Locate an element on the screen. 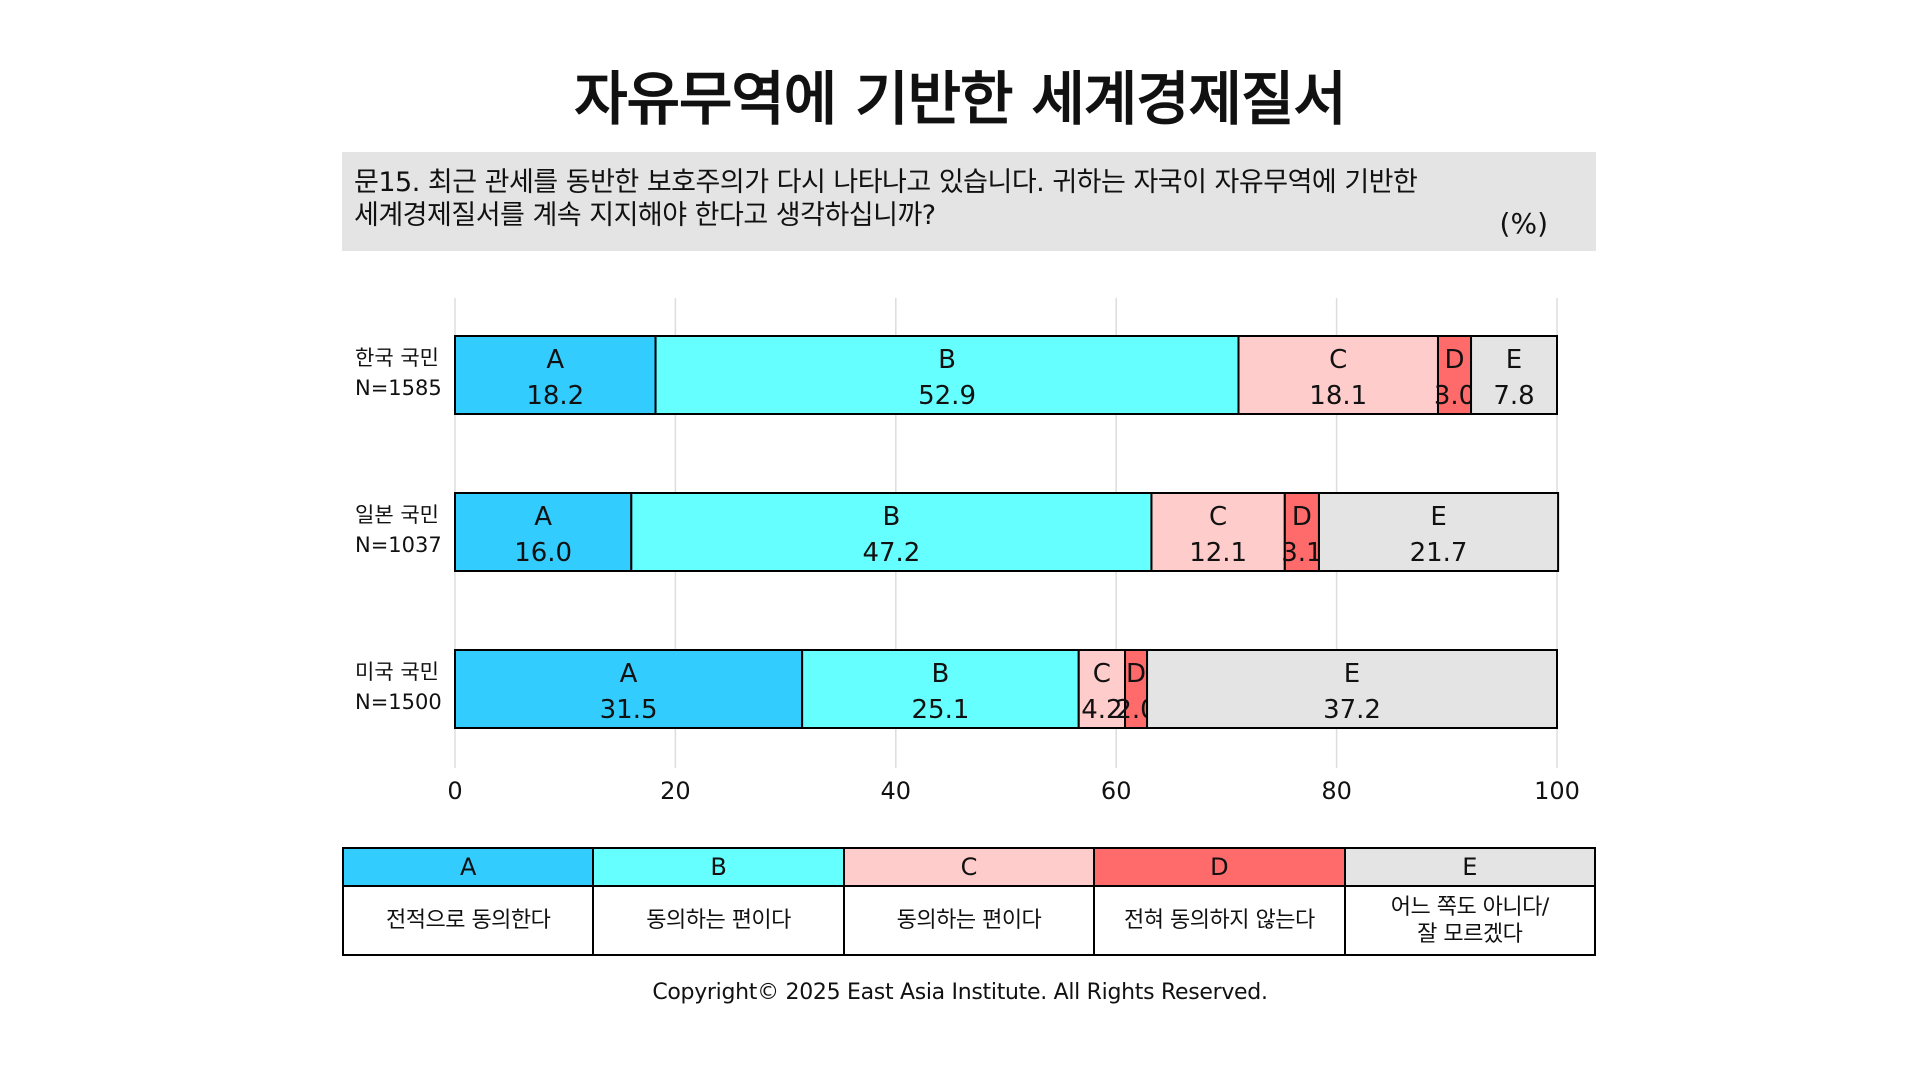 Image resolution: width=1920 pixels, height=1080 pixels. segment-value-label: 21.7 is located at coordinates (1439, 553).